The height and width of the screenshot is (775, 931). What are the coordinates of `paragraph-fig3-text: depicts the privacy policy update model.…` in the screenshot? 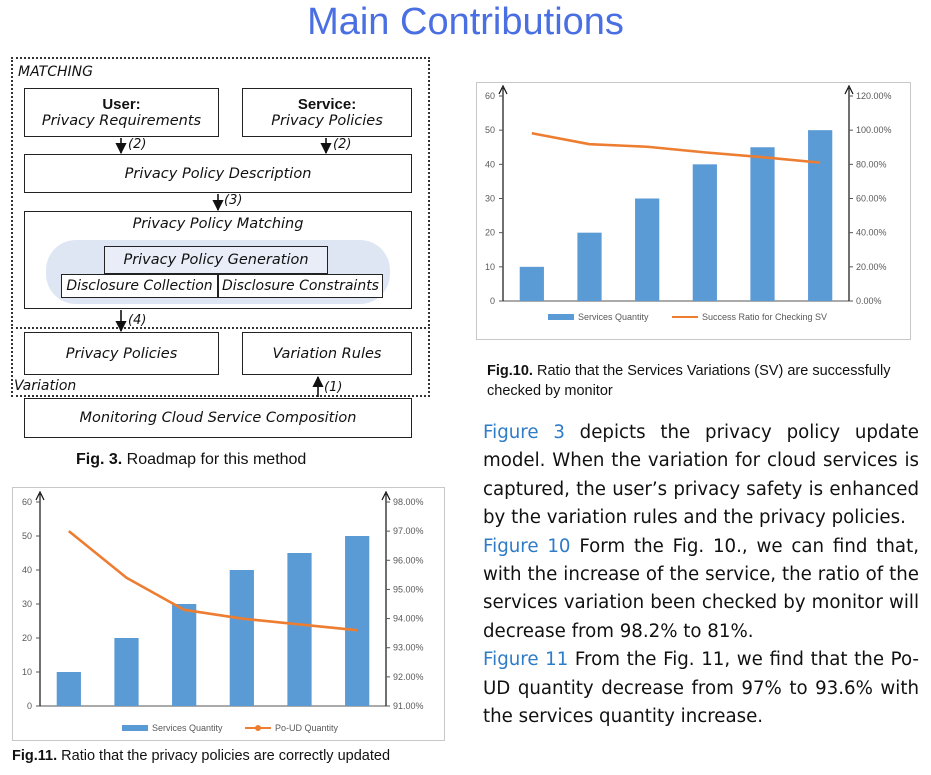 It's located at (701, 475).